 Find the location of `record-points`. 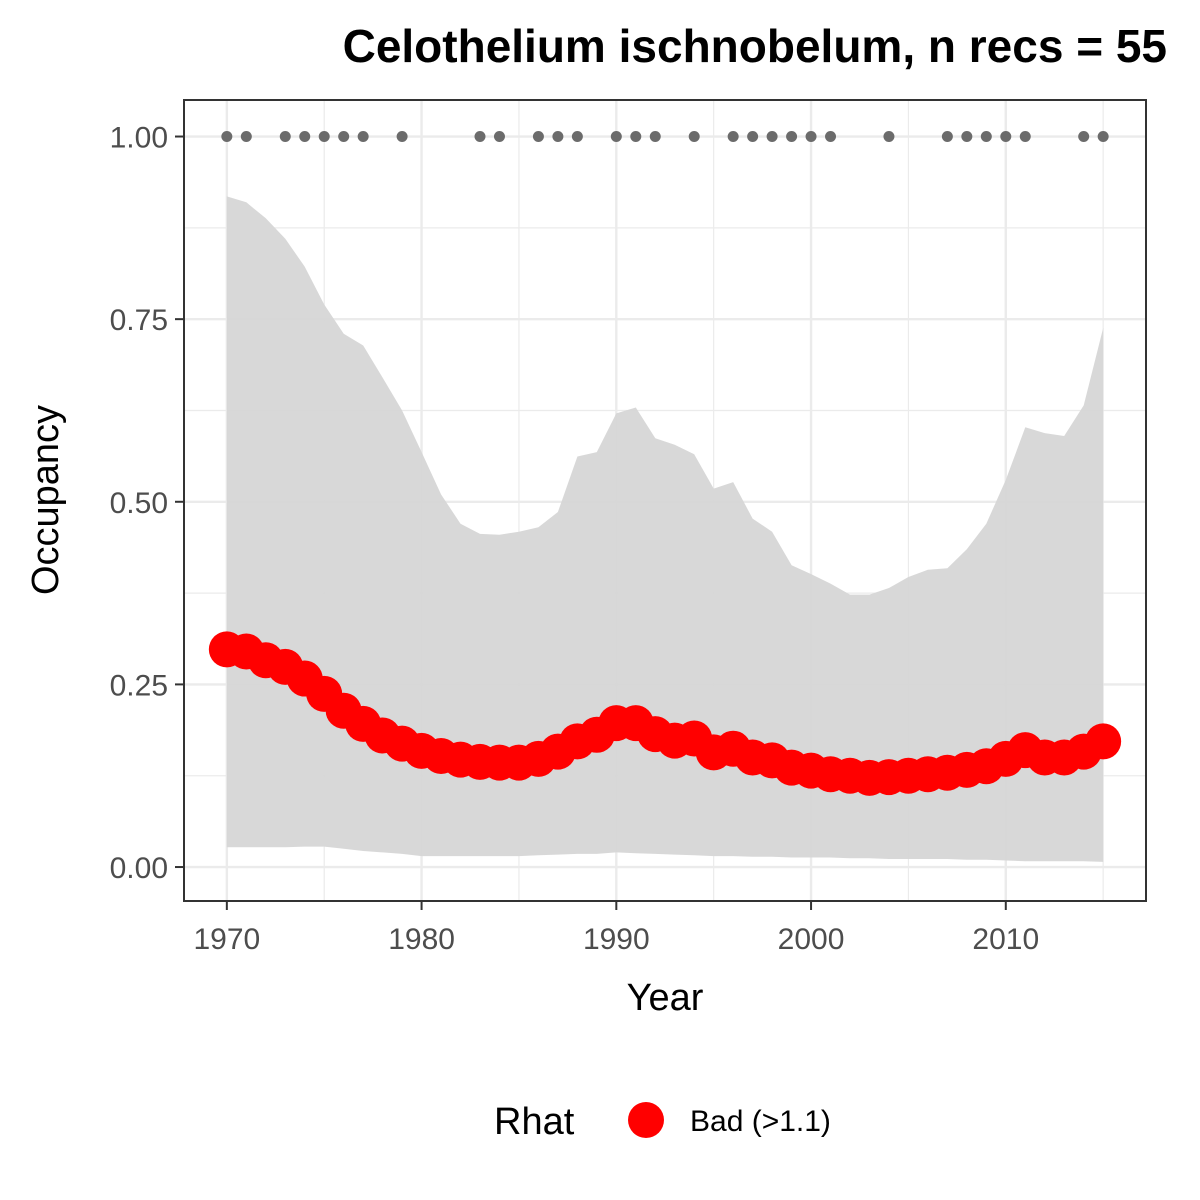

record-points is located at coordinates (665, 137).